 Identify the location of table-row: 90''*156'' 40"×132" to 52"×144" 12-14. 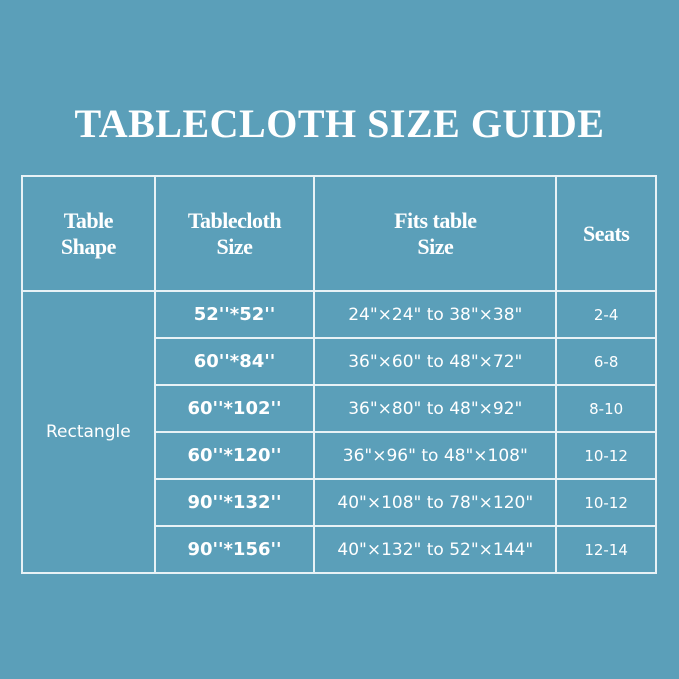
(339, 549).